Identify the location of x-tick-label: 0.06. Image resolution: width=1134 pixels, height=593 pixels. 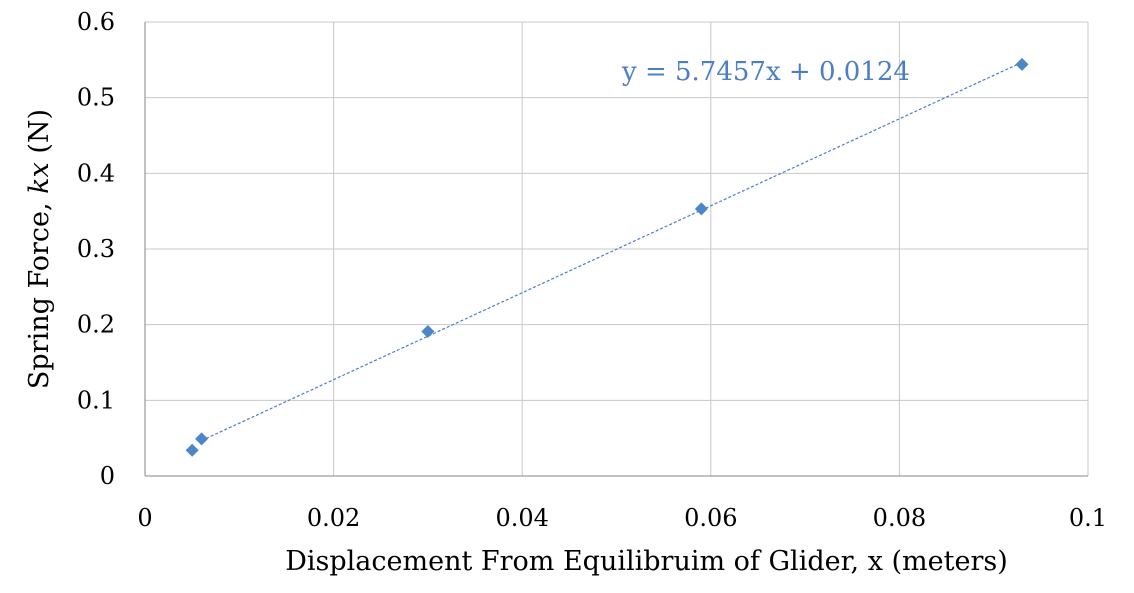
(710, 518).